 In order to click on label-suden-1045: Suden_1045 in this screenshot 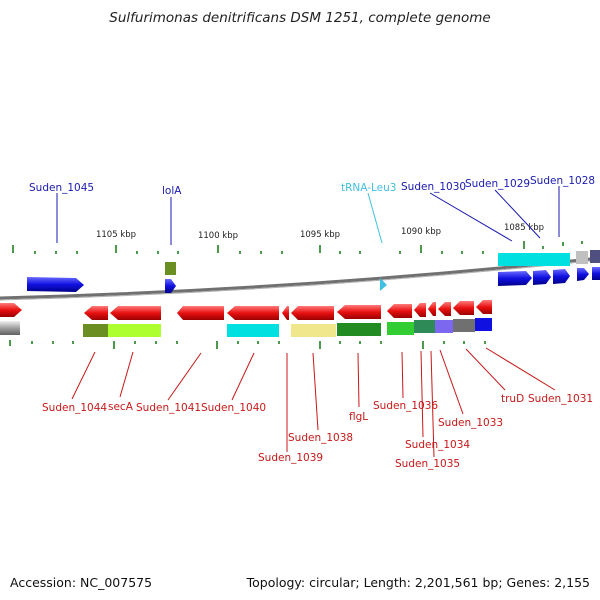, I will do `click(61, 188)`.